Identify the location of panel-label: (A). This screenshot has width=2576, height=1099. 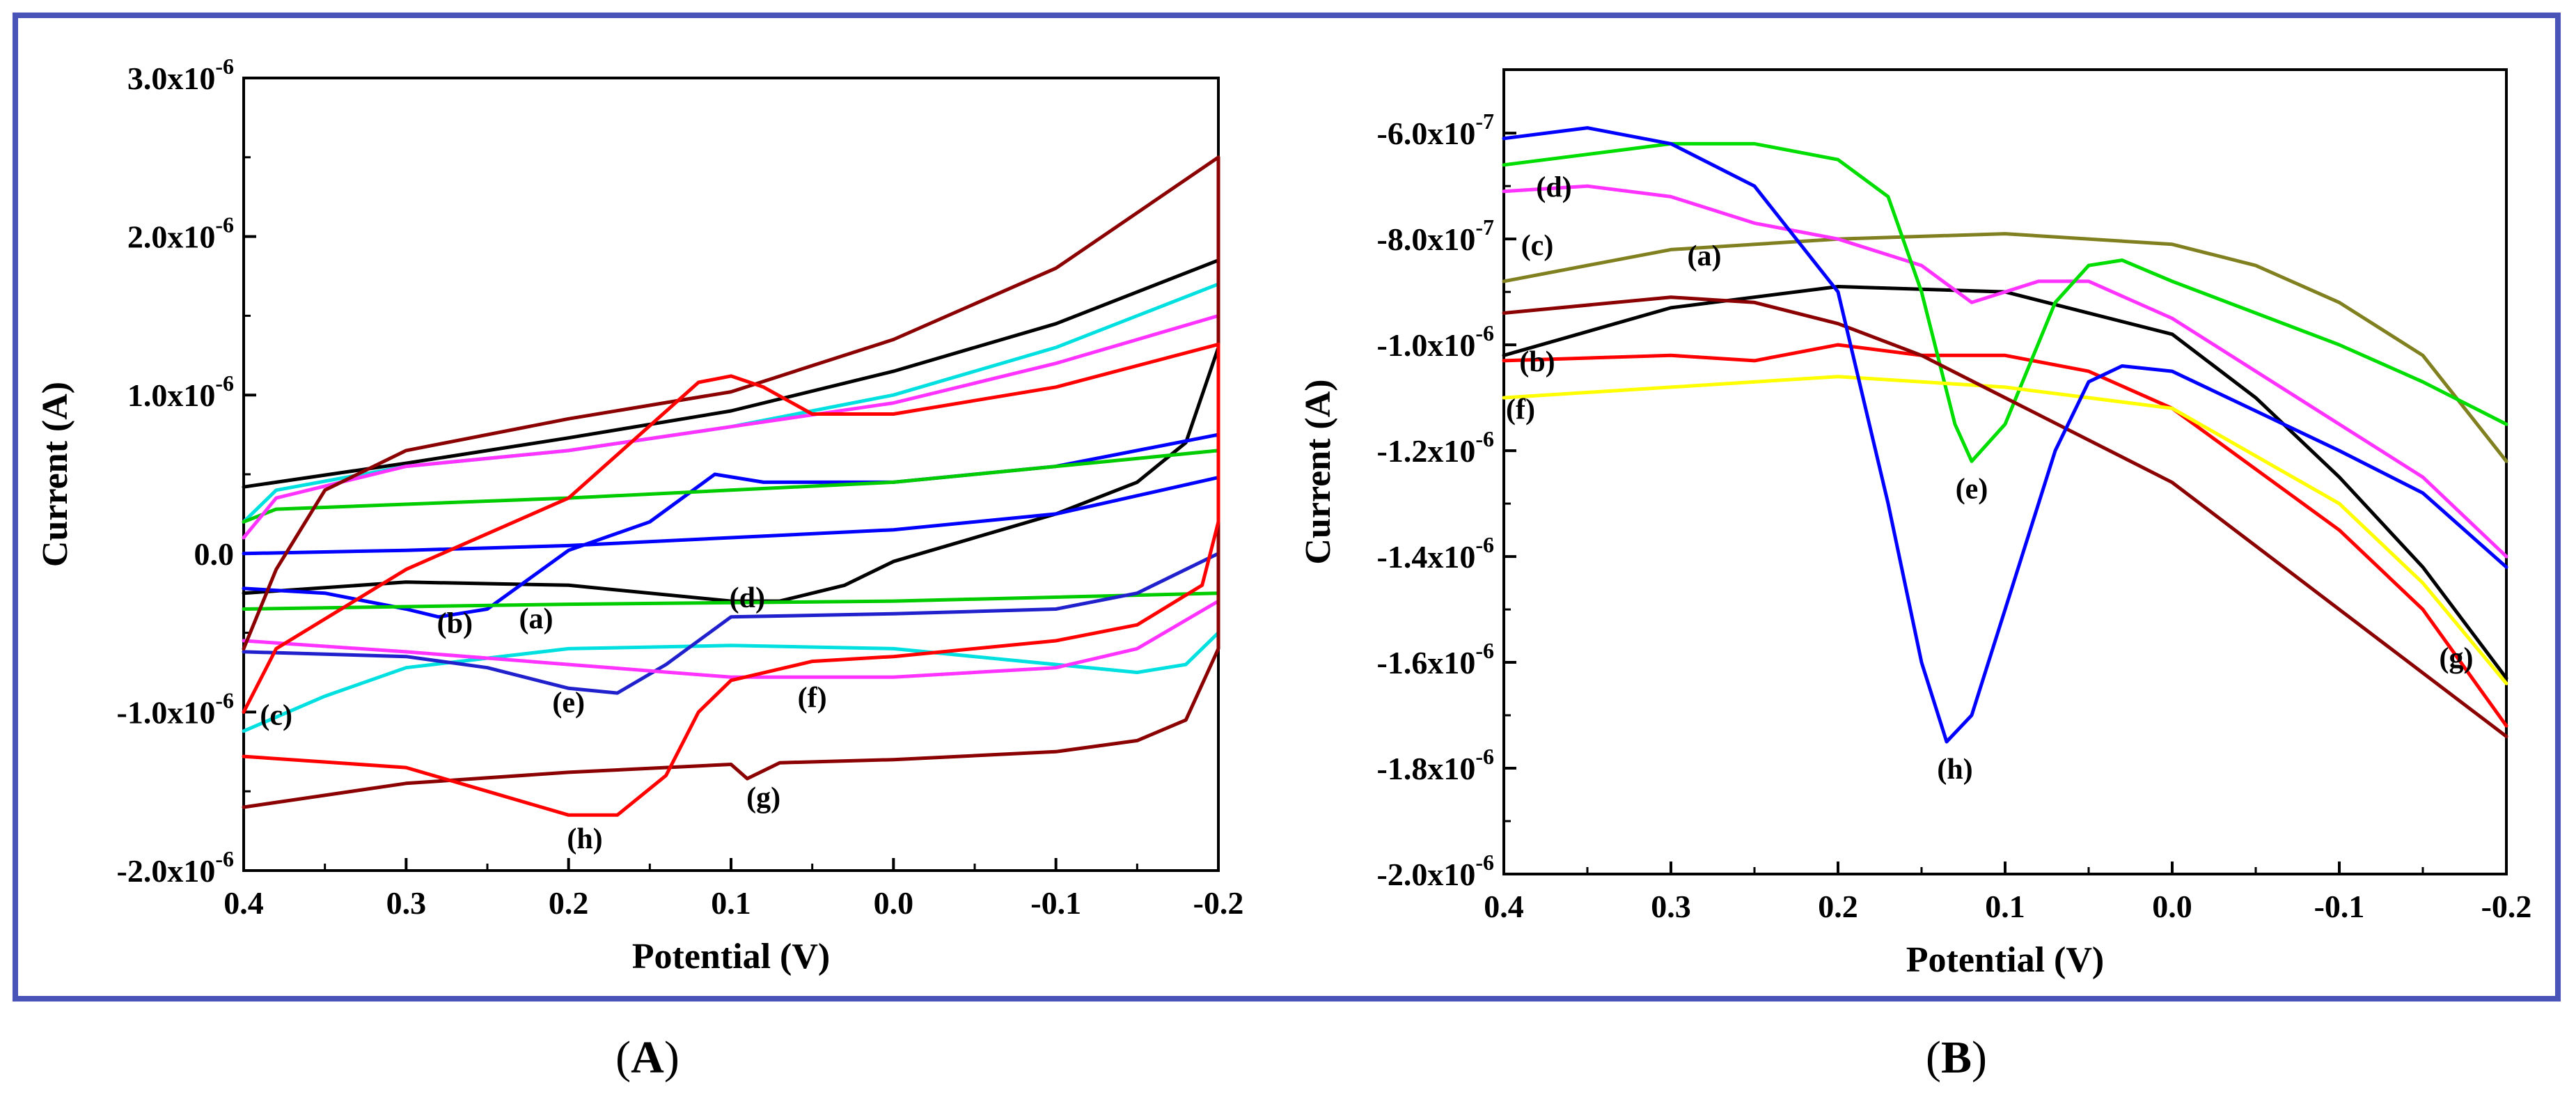
(647, 1057).